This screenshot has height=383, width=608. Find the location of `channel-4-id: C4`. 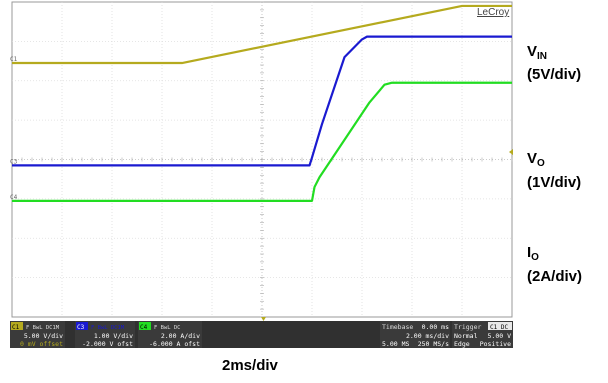

channel-4-id: C4 is located at coordinates (144, 327).